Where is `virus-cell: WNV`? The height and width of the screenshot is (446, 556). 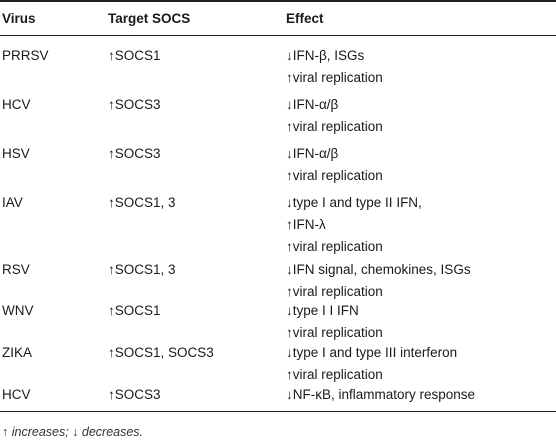 virus-cell: WNV is located at coordinates (18, 310).